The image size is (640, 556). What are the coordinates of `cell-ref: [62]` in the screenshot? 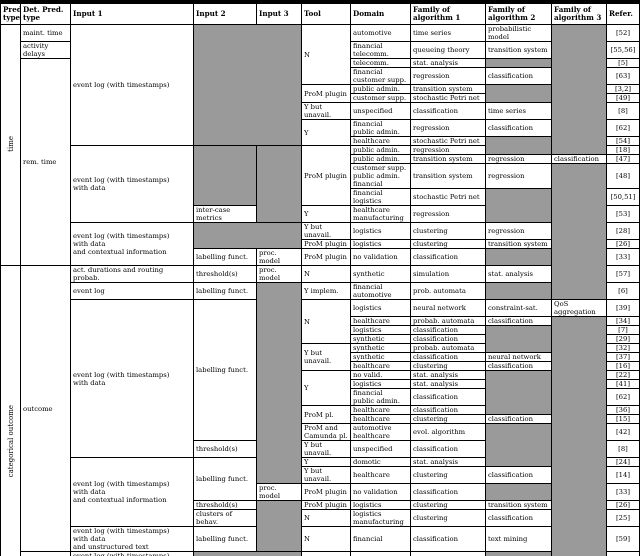 It's located at (623, 128).